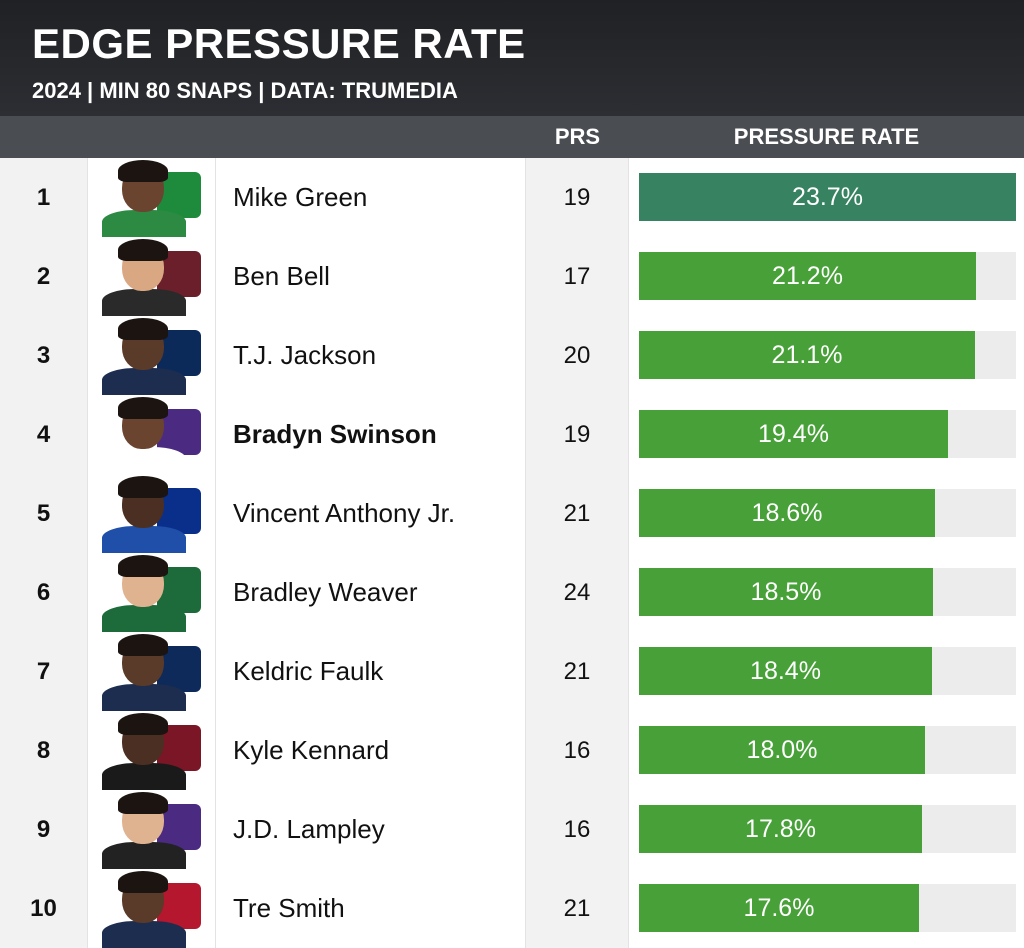 The image size is (1024, 948). I want to click on player-name: Bradyn Swinson, so click(371, 434).